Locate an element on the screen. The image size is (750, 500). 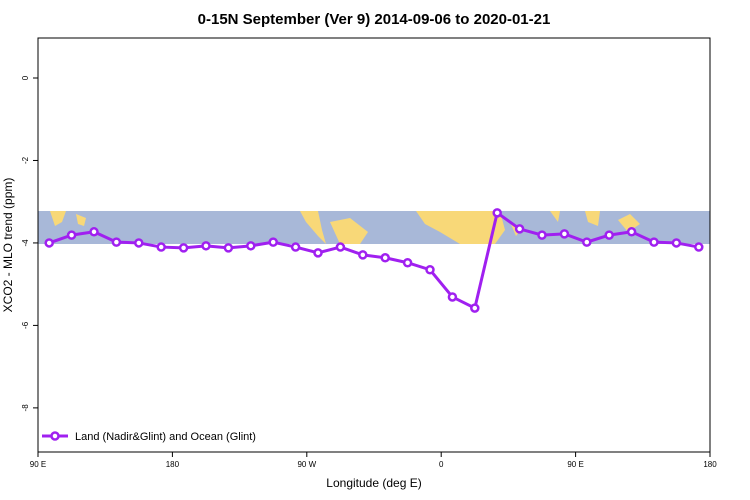
x-tick-label: 90 W is located at coordinates (306, 464).